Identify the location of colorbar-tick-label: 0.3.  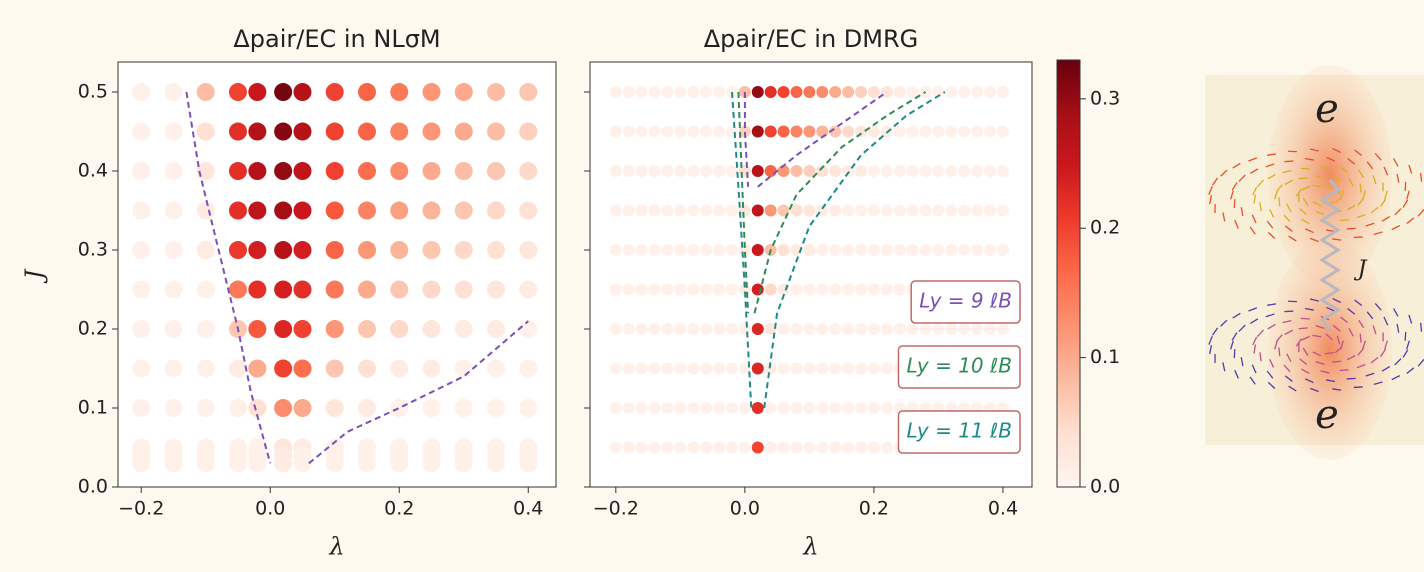
(1105, 98).